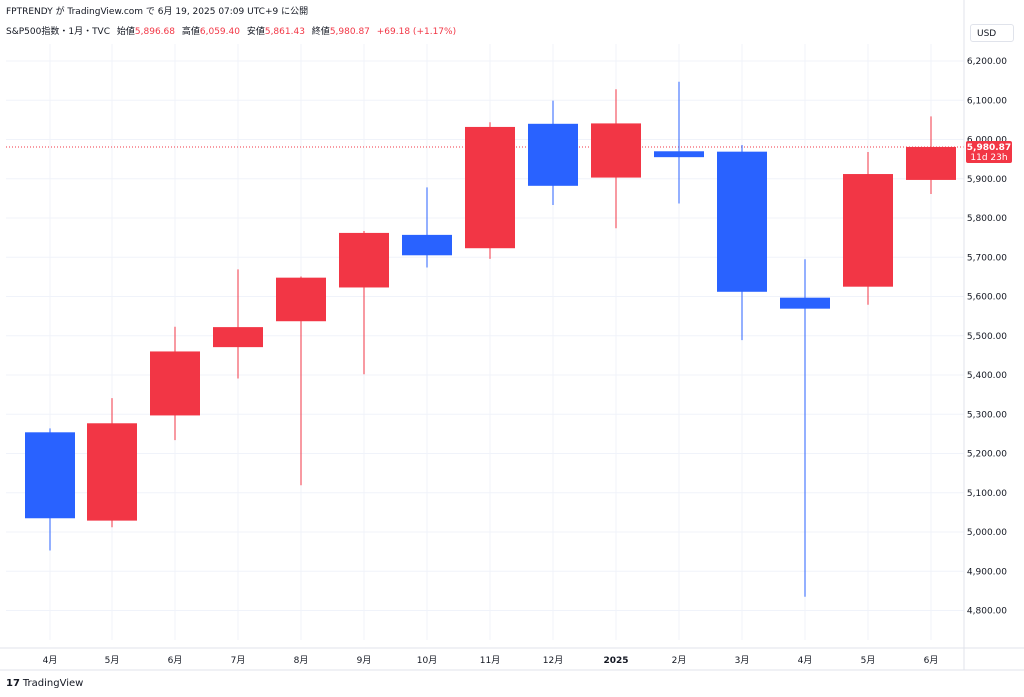 The width and height of the screenshot is (1024, 697). Describe the element at coordinates (987, 376) in the screenshot. I see `y-tick-label: 5,400.00` at that location.